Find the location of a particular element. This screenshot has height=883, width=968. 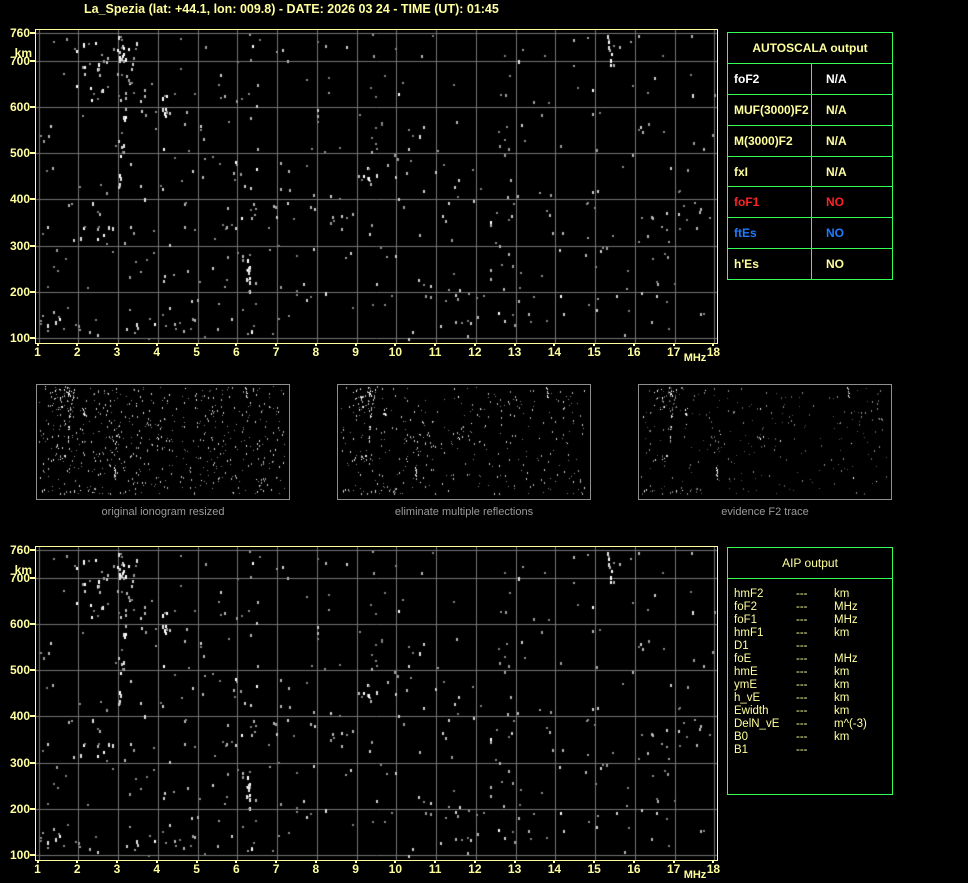

y-tick-label: 300 is located at coordinates (19, 245).